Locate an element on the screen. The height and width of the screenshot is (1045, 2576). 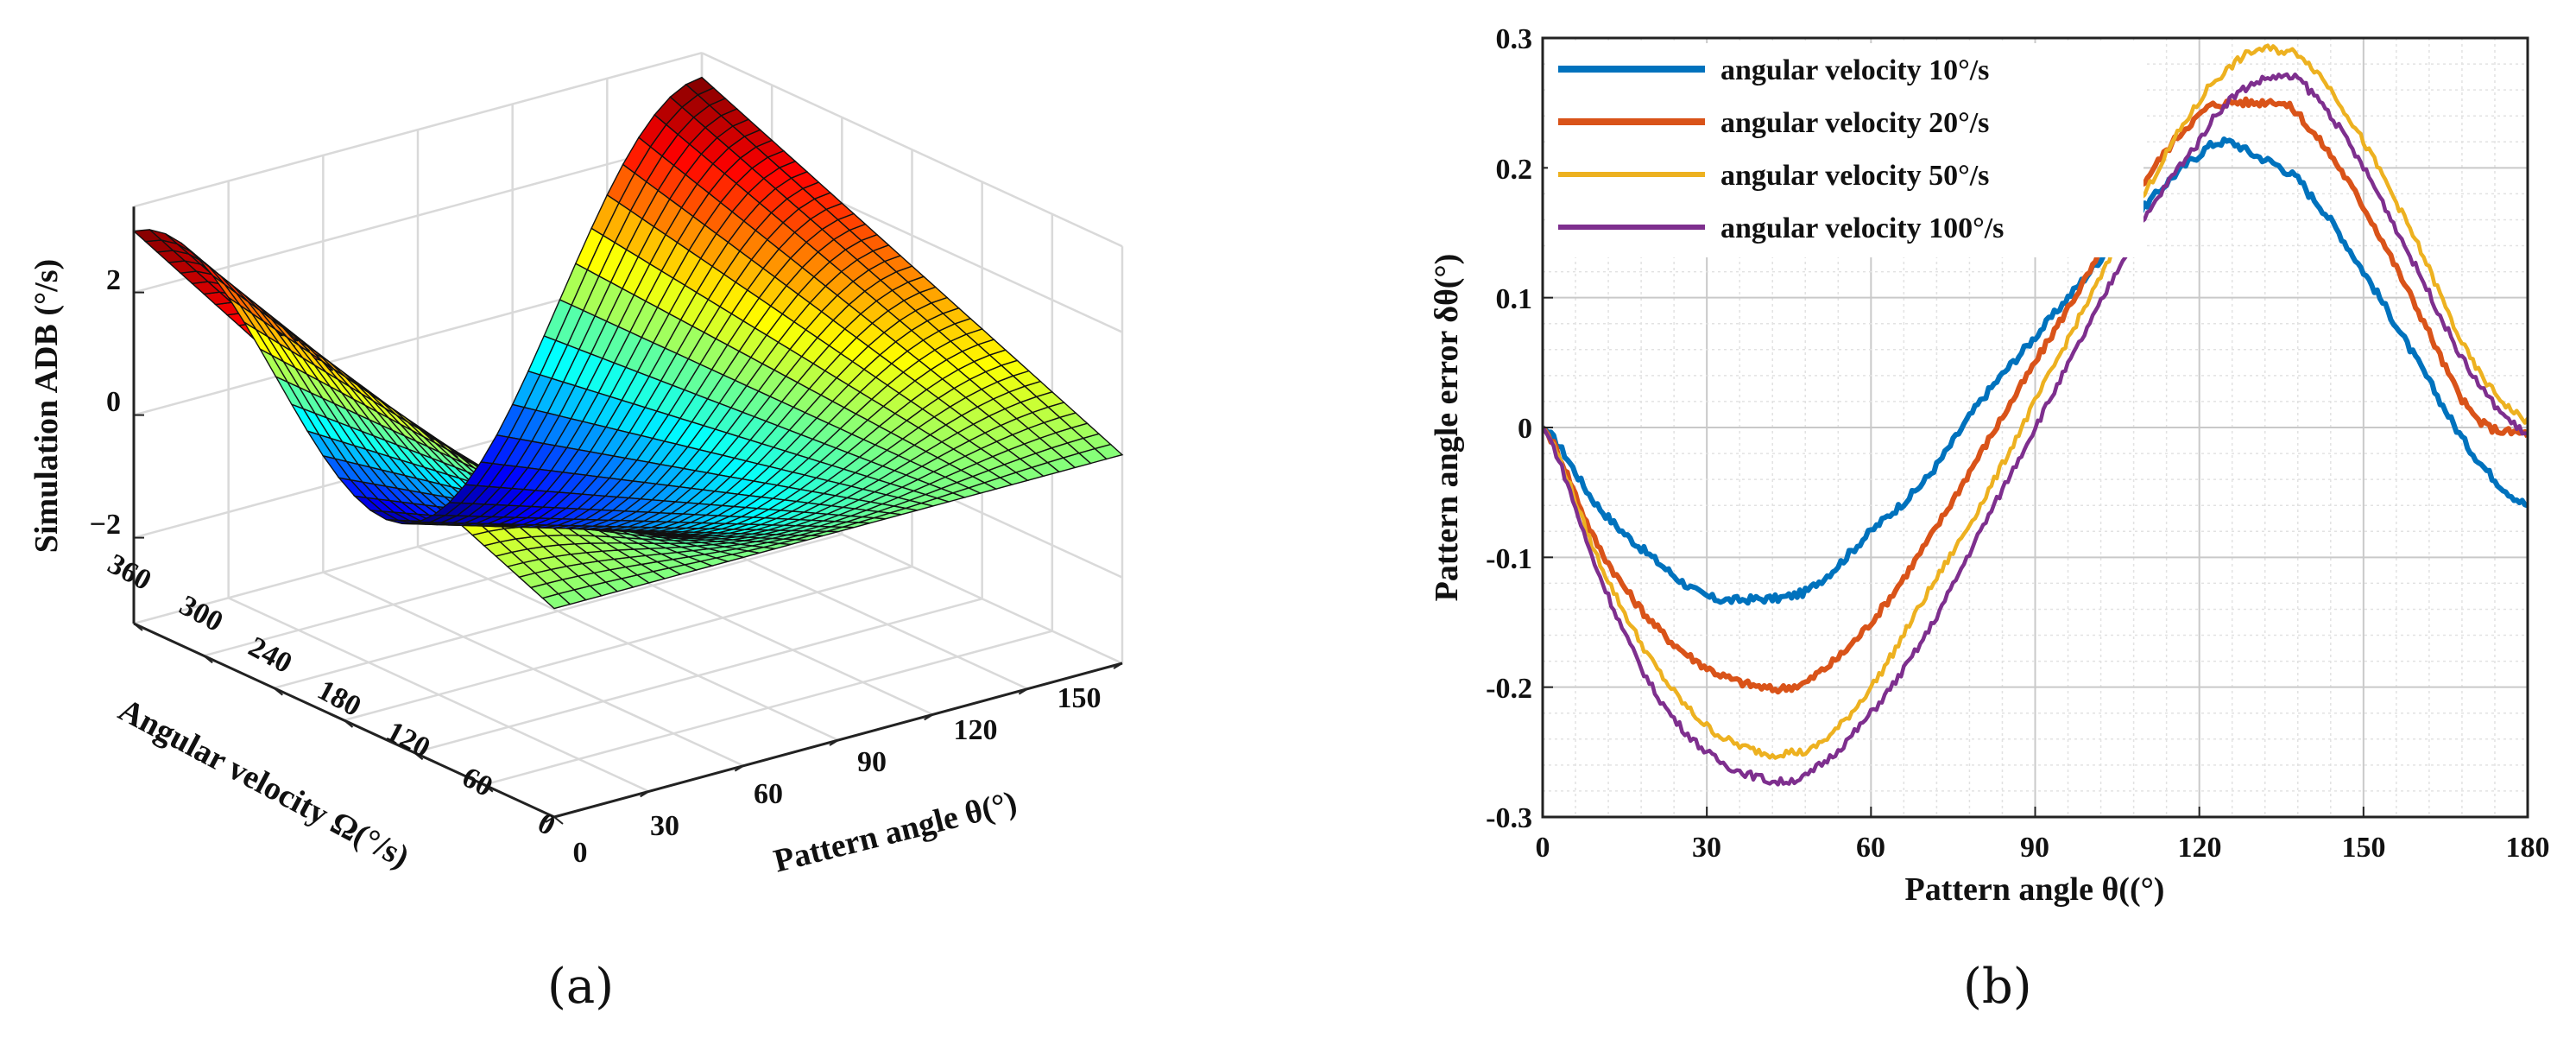
z-tick-label: 0 is located at coordinates (113, 402).